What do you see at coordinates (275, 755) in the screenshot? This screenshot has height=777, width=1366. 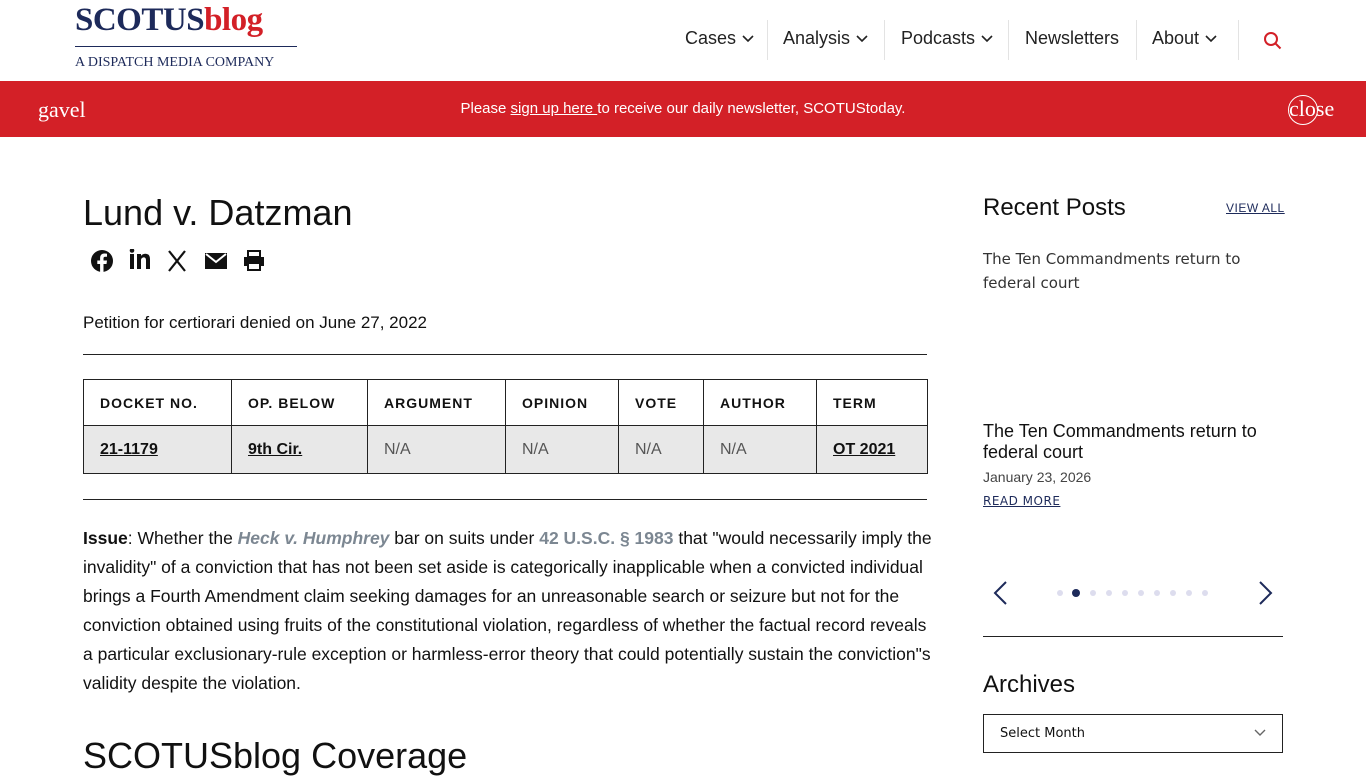 I see `coverage-heading: SCOTUSblog Coverage` at bounding box center [275, 755].